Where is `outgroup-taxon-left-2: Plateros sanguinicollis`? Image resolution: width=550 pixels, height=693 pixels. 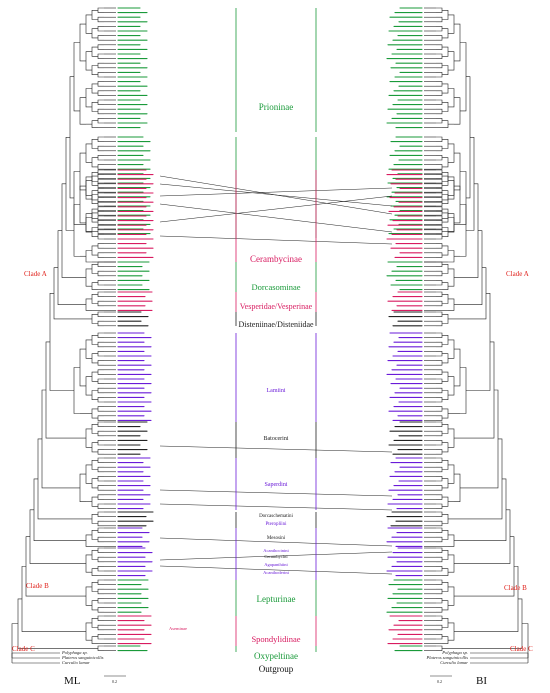
outgroup-taxon-left-2: Plateros sanguinicollis is located at coordinates (82, 657).